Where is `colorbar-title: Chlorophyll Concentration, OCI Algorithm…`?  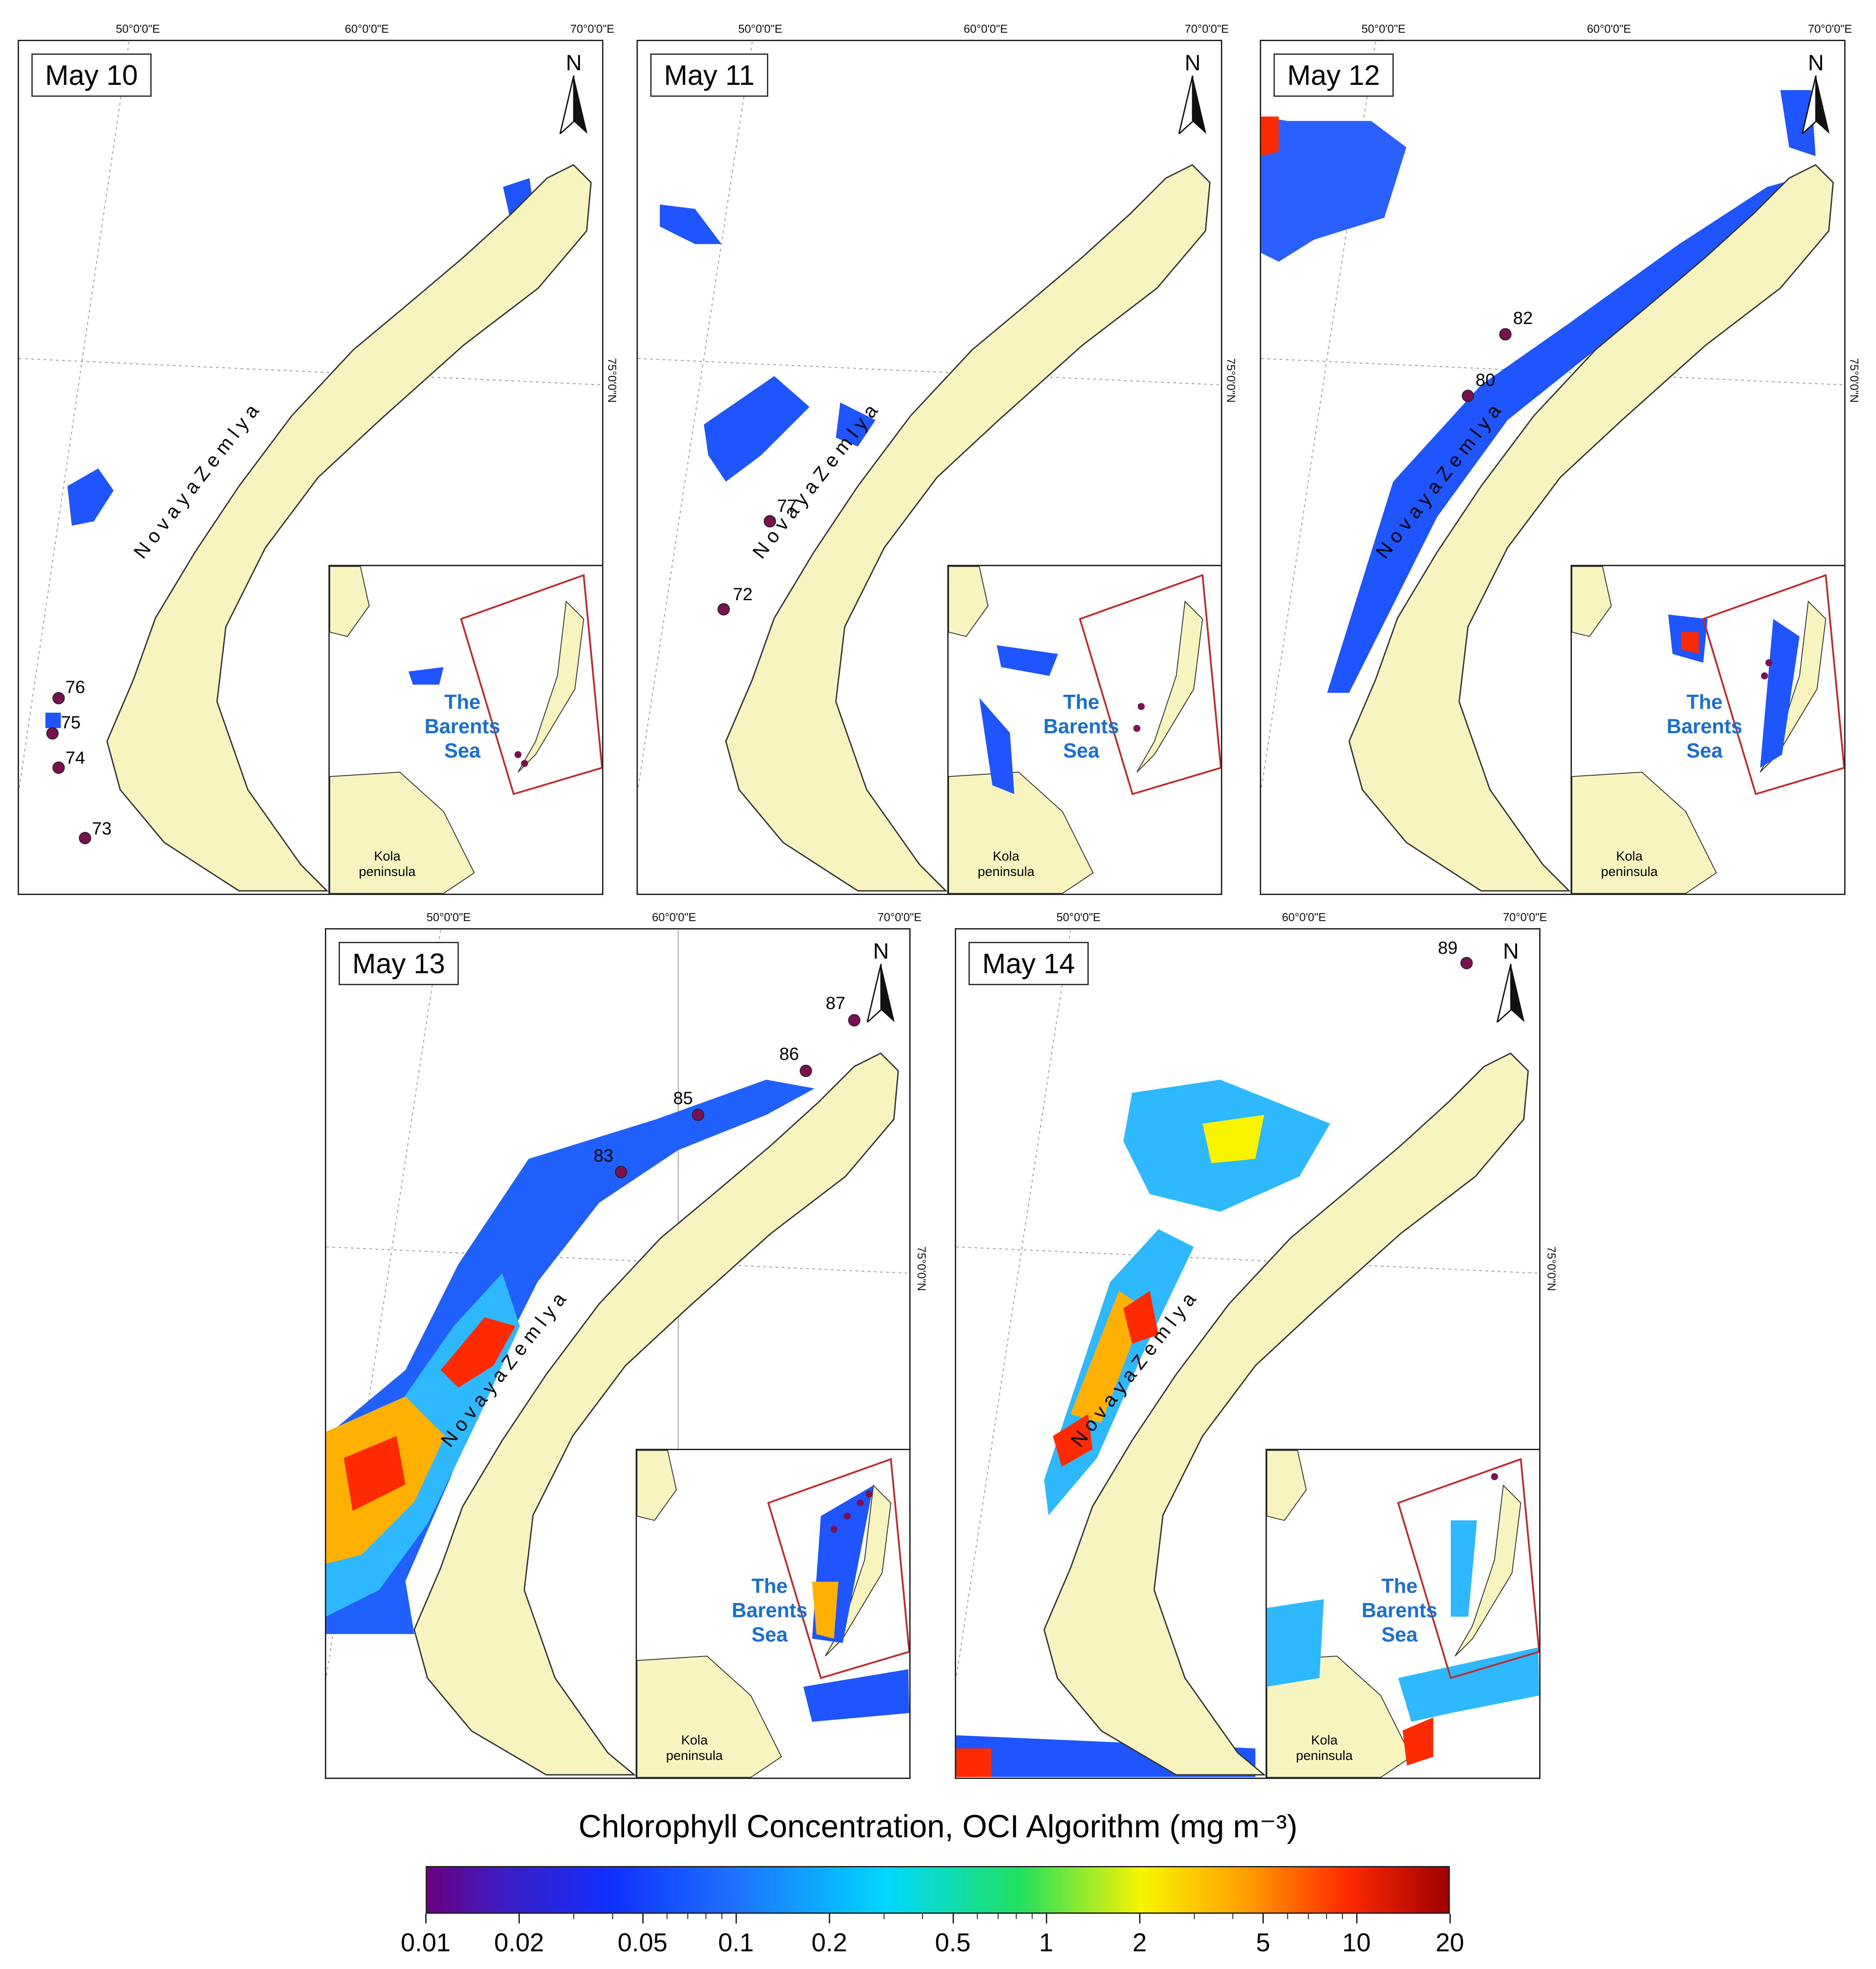 colorbar-title: Chlorophyll Concentration, OCI Algorithm… is located at coordinates (938, 1826).